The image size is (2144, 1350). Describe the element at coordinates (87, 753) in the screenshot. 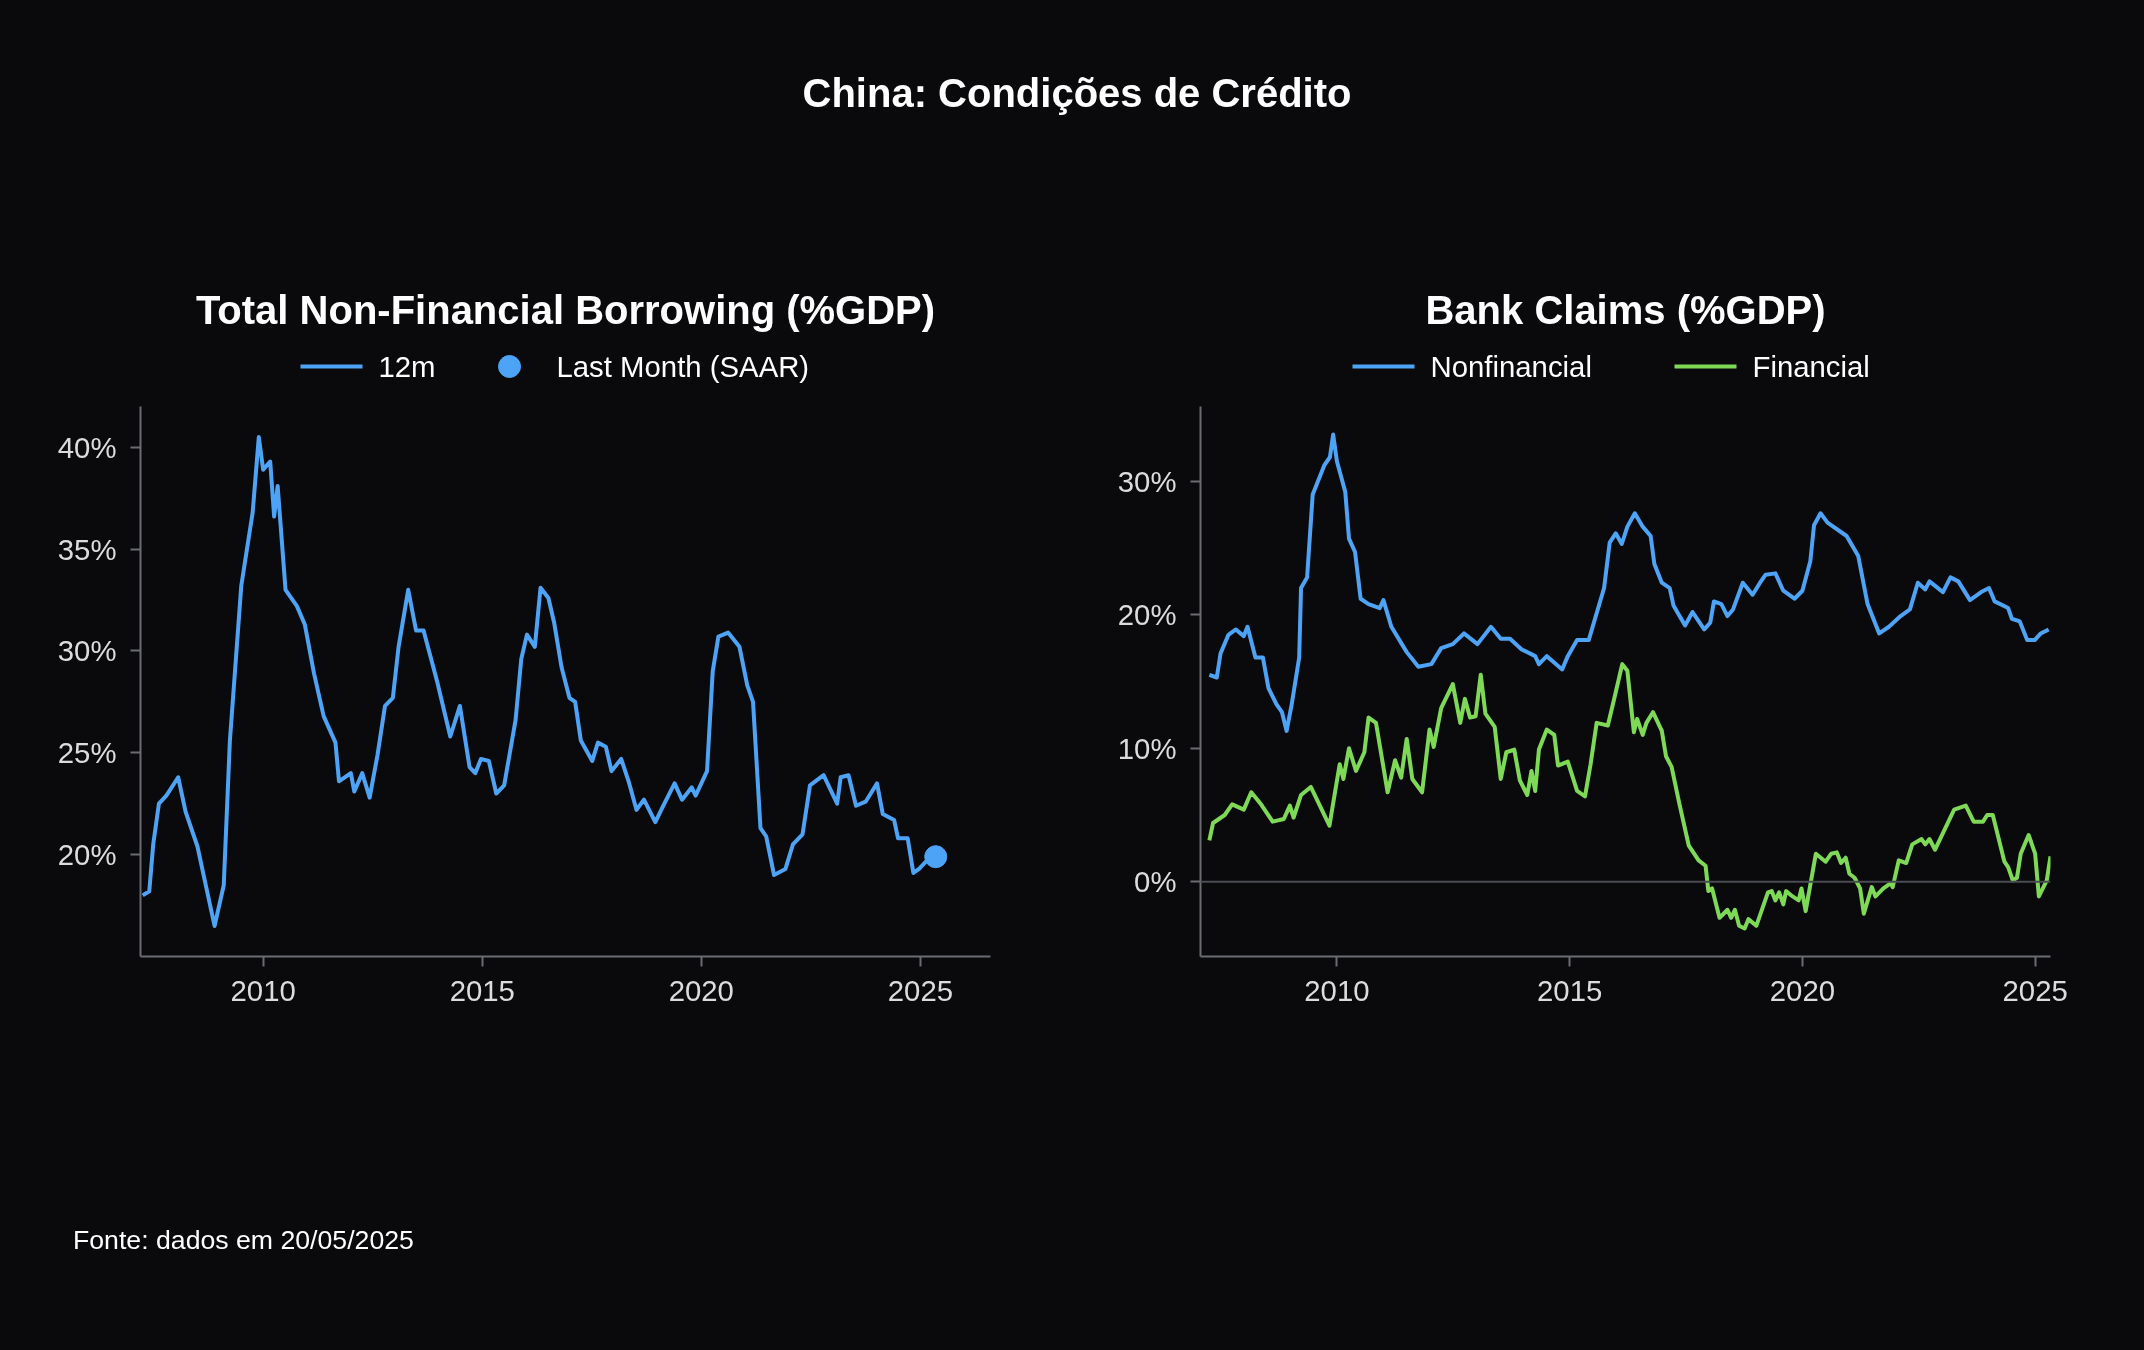

I see `y-tick-label: 25%` at that location.